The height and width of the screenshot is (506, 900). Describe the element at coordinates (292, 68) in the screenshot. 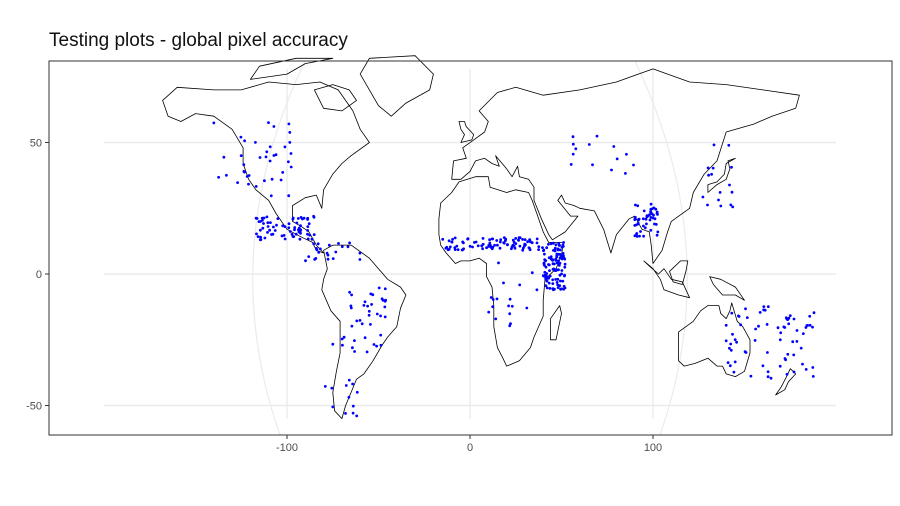

I see `coastline-arctic-islands` at that location.